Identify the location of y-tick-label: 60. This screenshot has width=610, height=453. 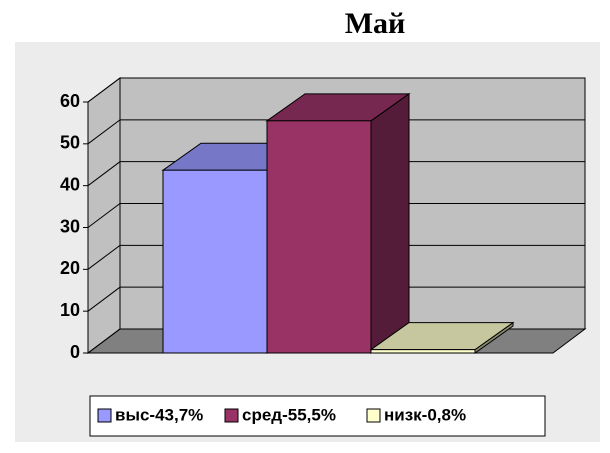
(70, 101).